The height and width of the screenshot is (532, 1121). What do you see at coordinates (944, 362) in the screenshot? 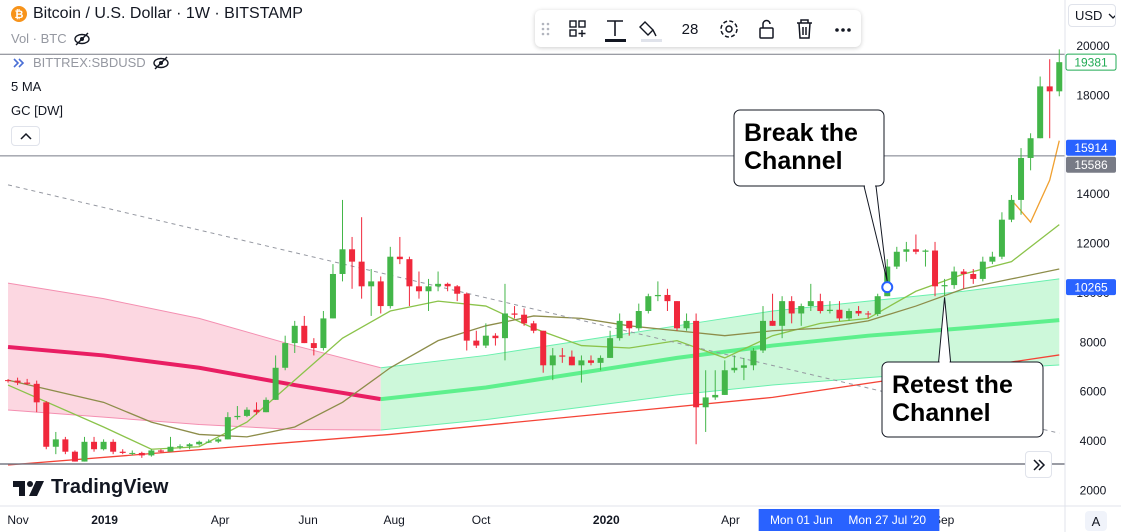
I see `callout-cover` at bounding box center [944, 362].